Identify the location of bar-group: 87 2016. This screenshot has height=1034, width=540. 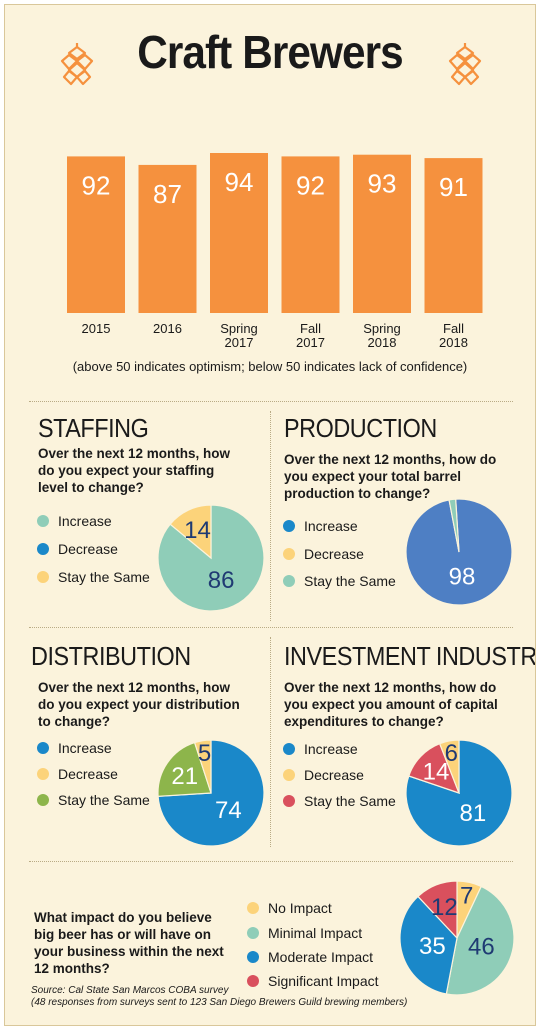
(167, 250).